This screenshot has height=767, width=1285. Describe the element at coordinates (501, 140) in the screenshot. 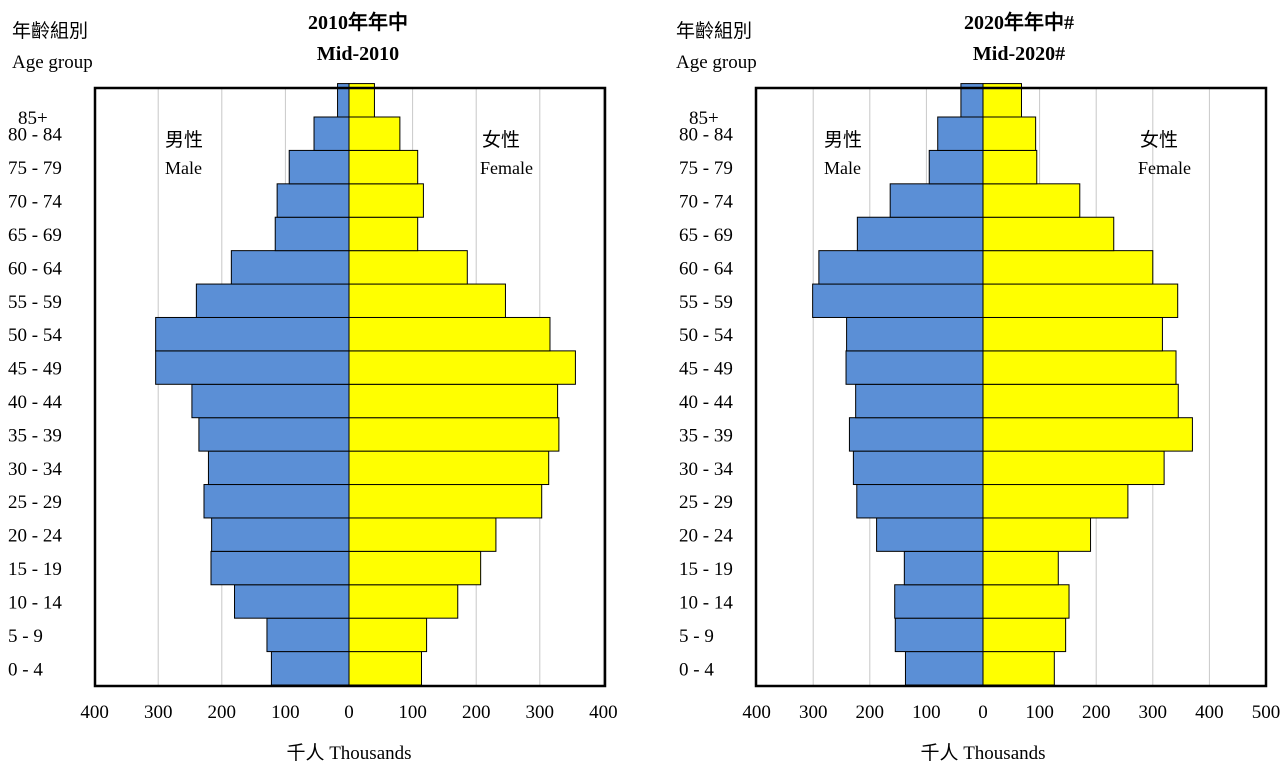

I see `female-label-zh: 女性` at that location.